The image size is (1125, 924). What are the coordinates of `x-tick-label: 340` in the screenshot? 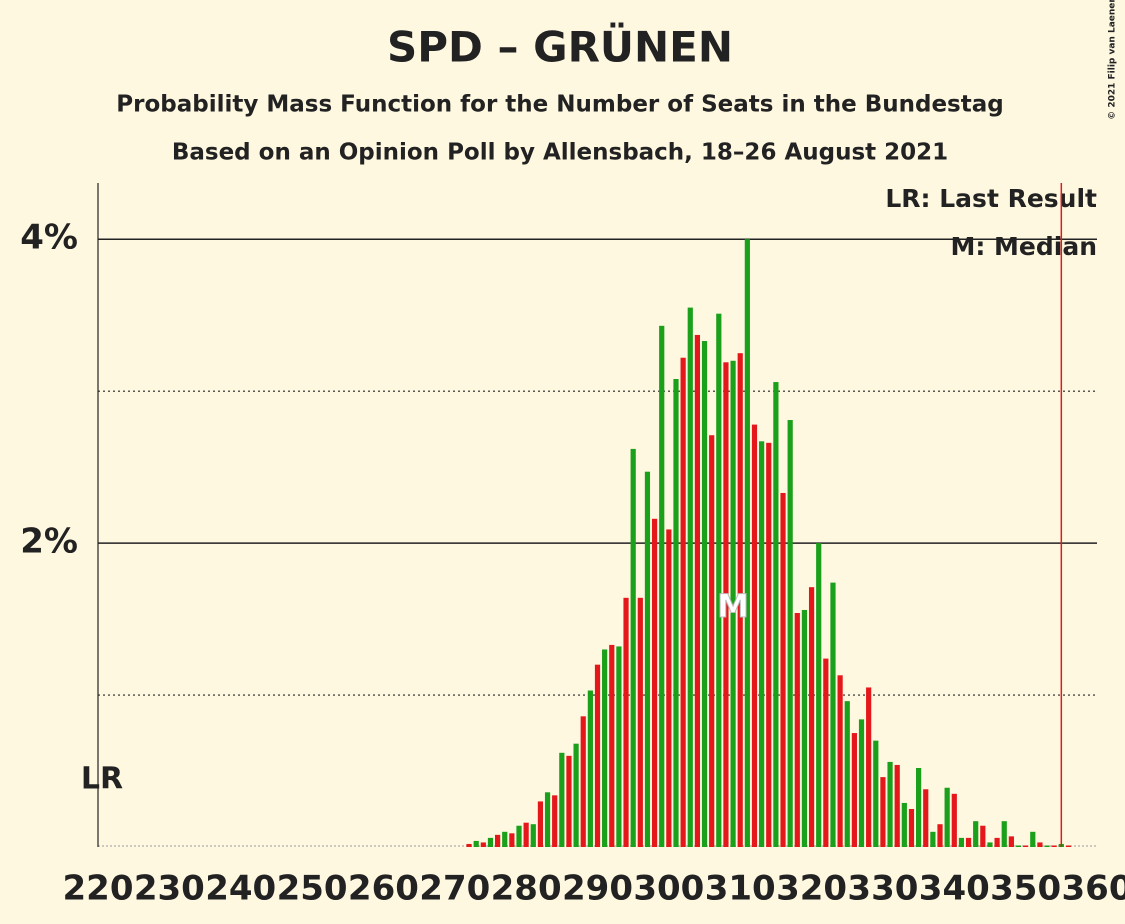 It's located at (954, 889).